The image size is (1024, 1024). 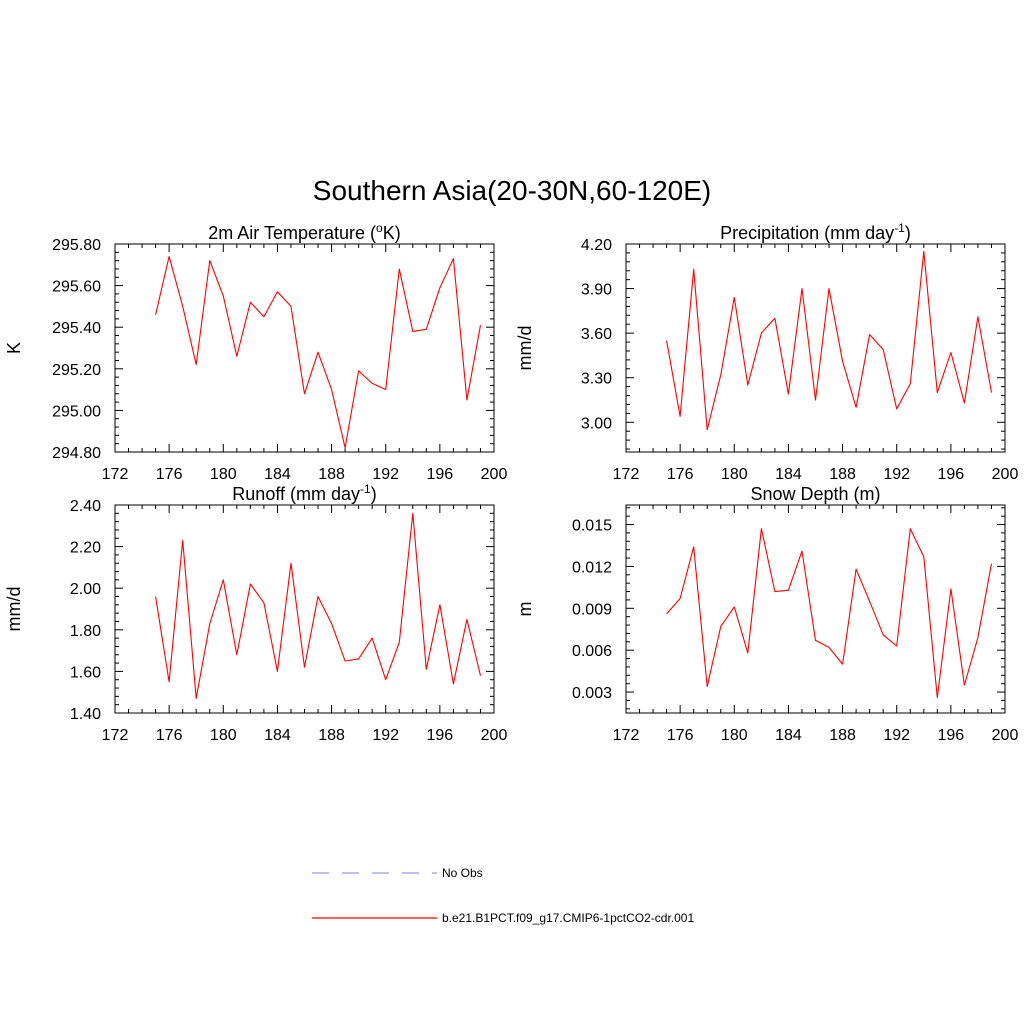 I want to click on precipitation-ylabel: mm/d, so click(x=525, y=348).